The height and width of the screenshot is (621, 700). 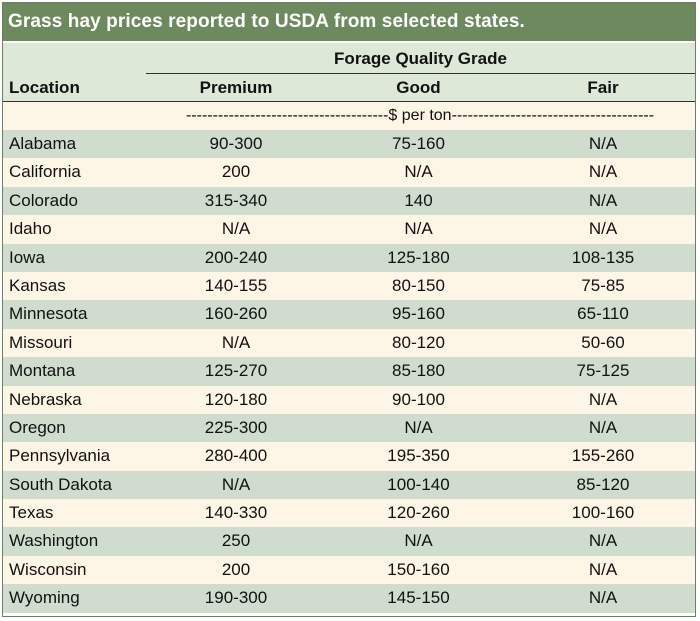 I want to click on cell-fair: 65-110, so click(x=603, y=314).